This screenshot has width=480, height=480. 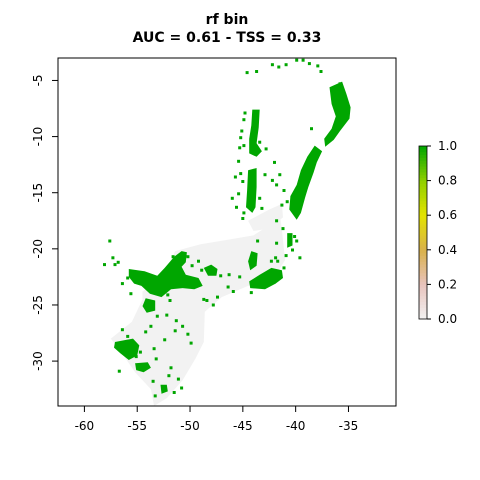 What do you see at coordinates (447, 284) in the screenshot?
I see `colorbar-tick-label: 0.2` at bounding box center [447, 284].